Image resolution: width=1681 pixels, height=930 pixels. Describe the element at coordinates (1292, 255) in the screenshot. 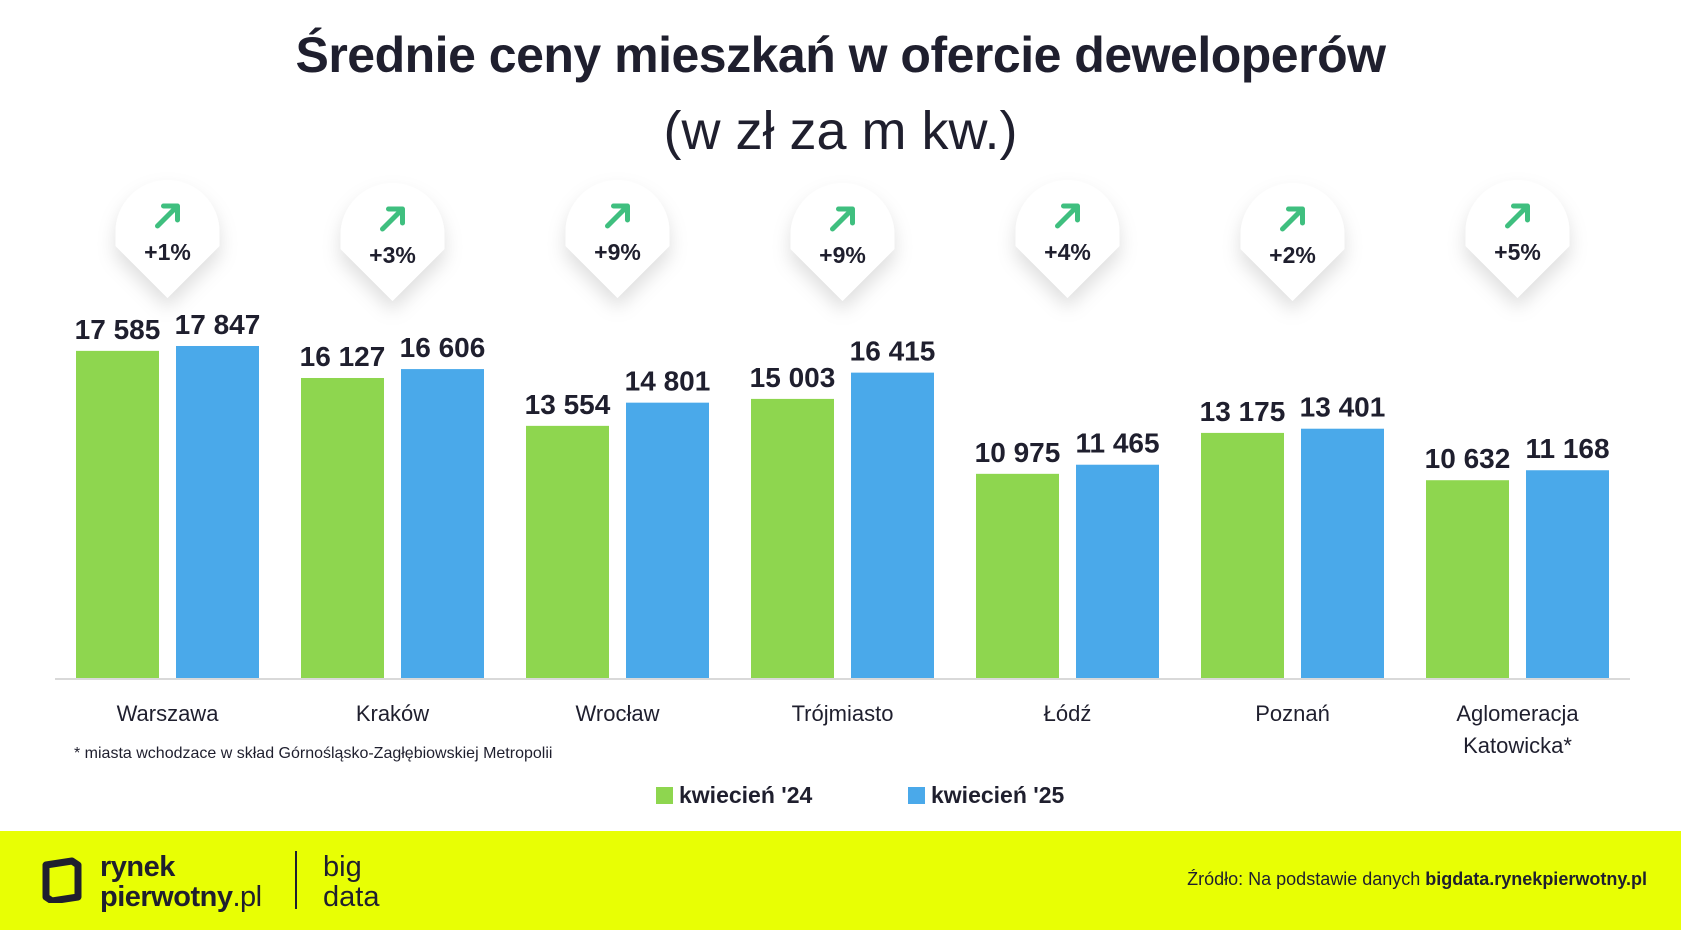

I see `change-label-5: +2%` at that location.